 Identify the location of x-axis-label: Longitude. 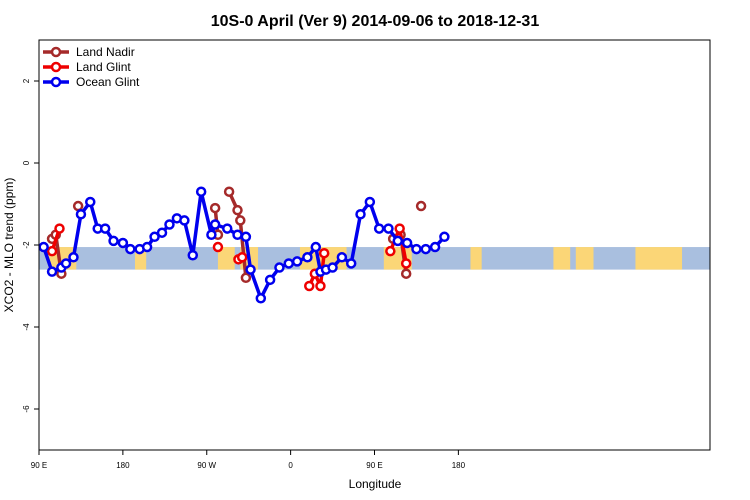
(375, 484).